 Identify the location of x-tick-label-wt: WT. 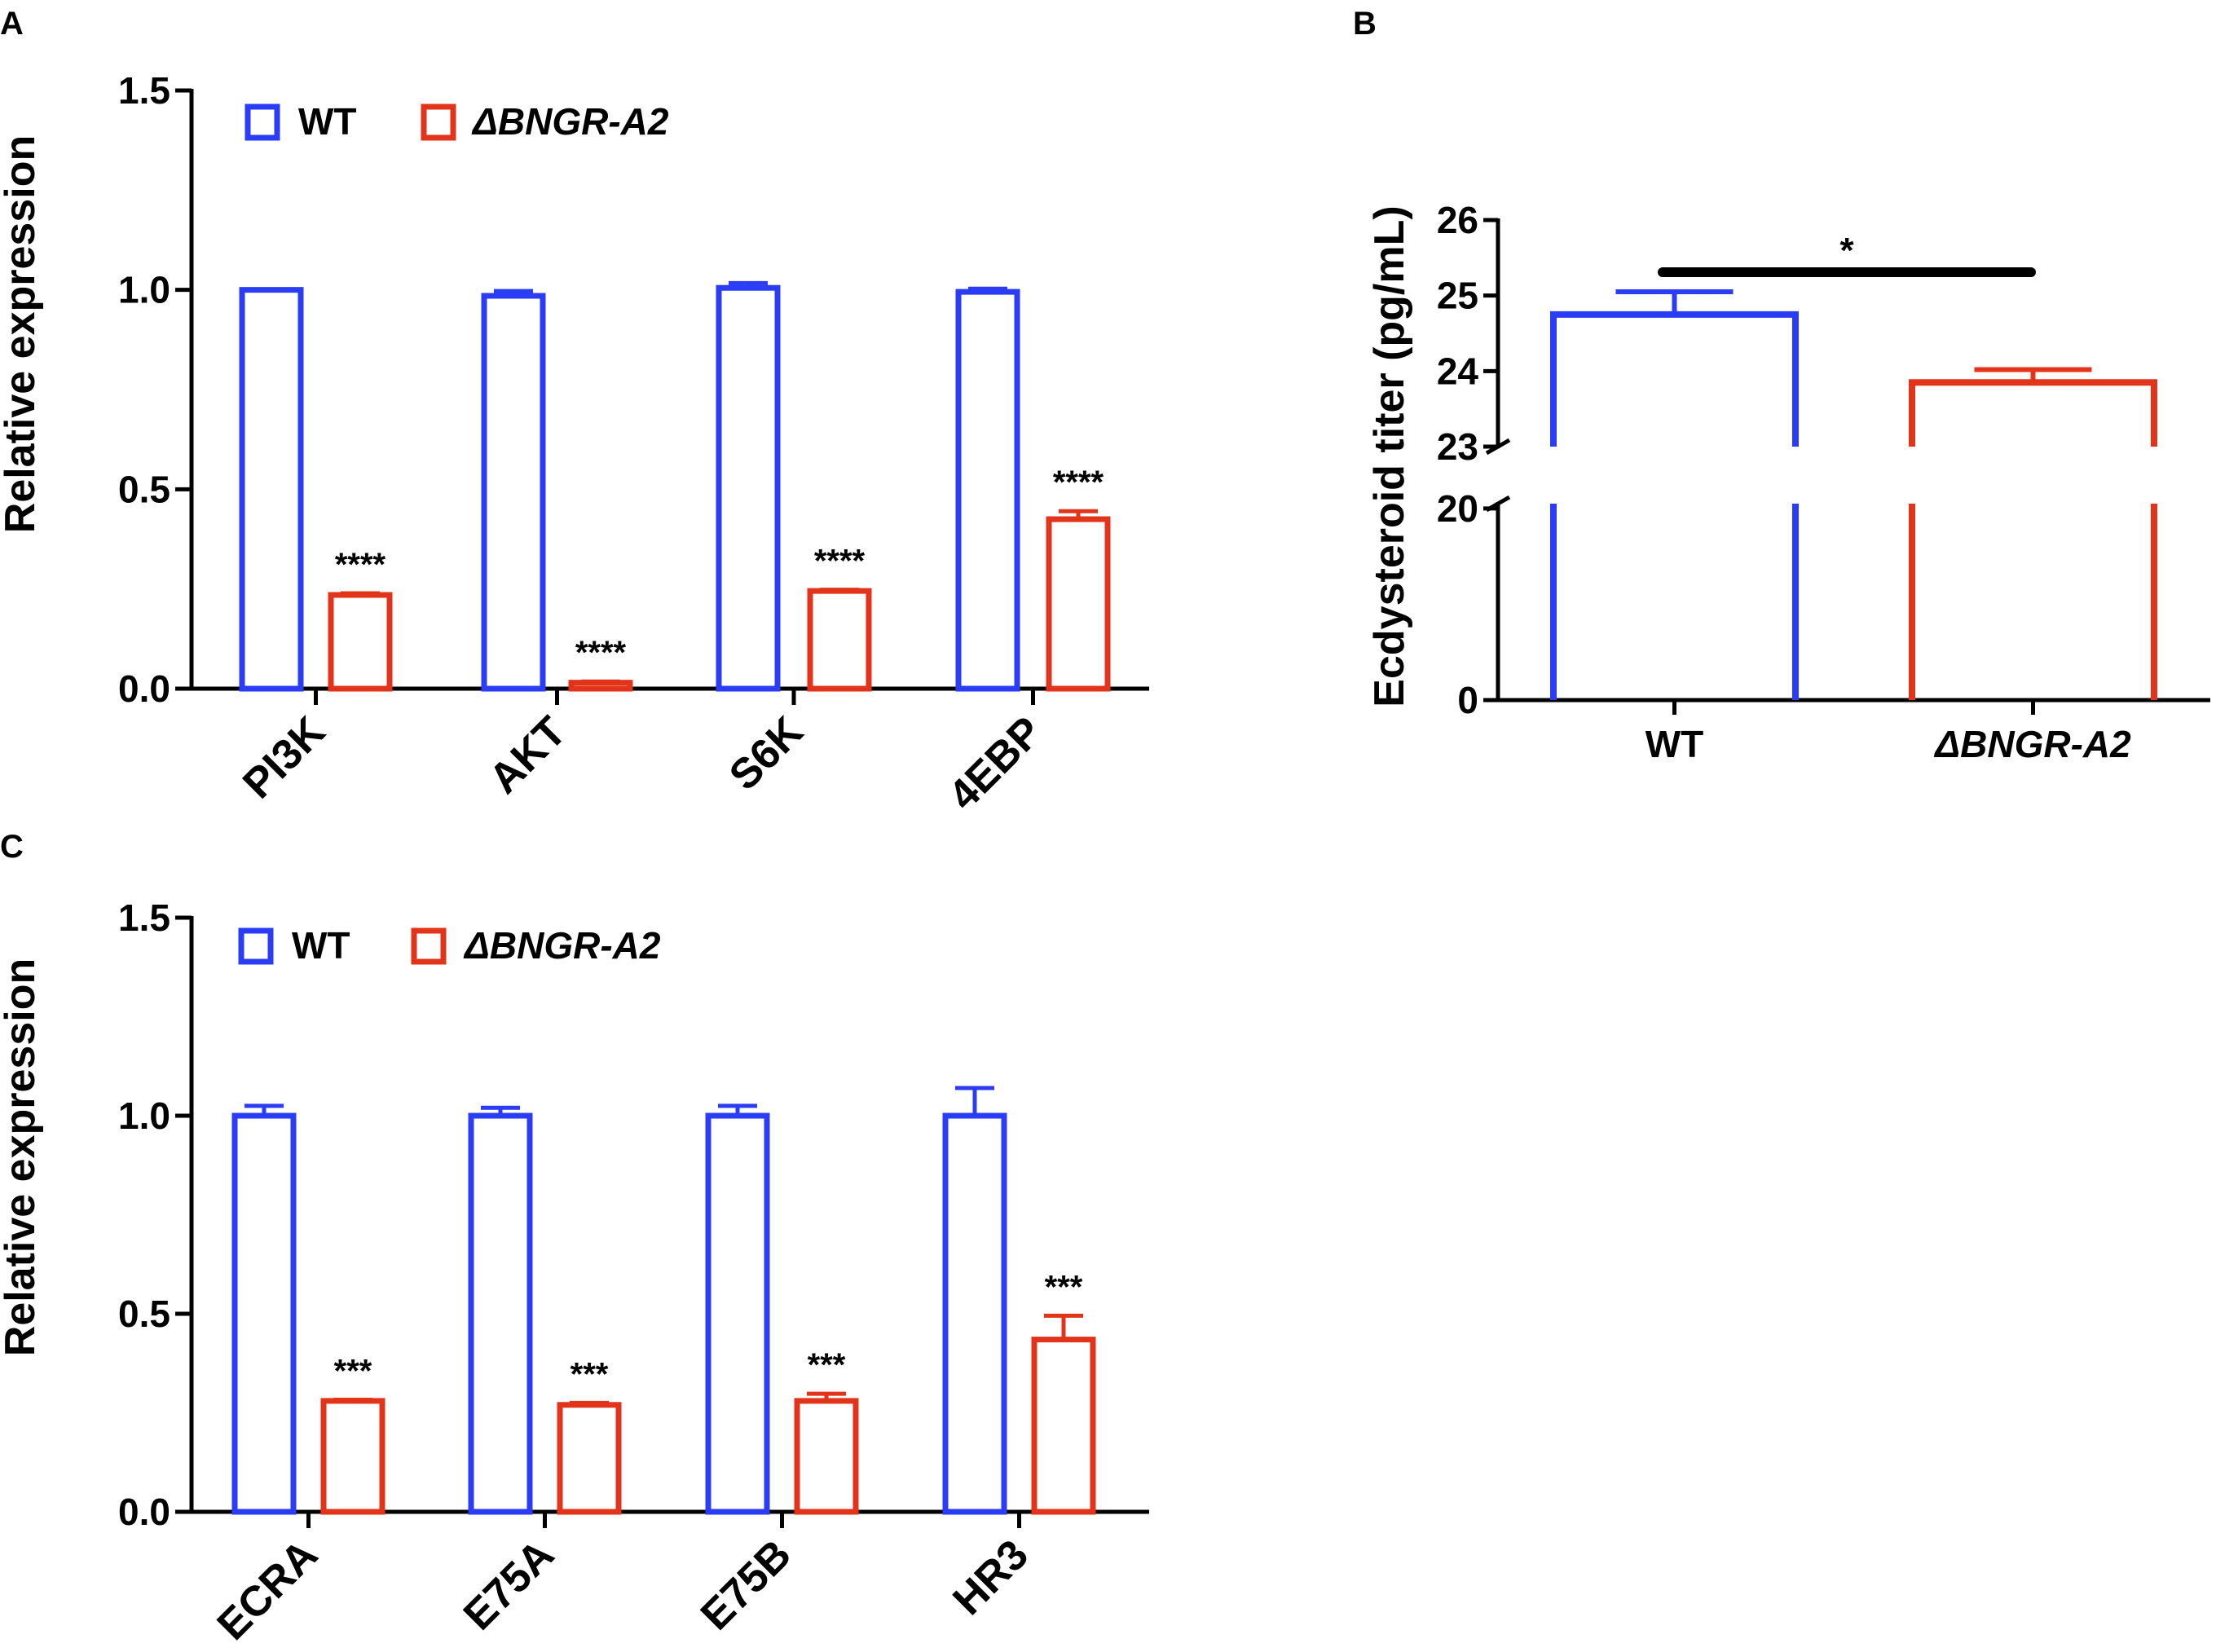
(1674, 744).